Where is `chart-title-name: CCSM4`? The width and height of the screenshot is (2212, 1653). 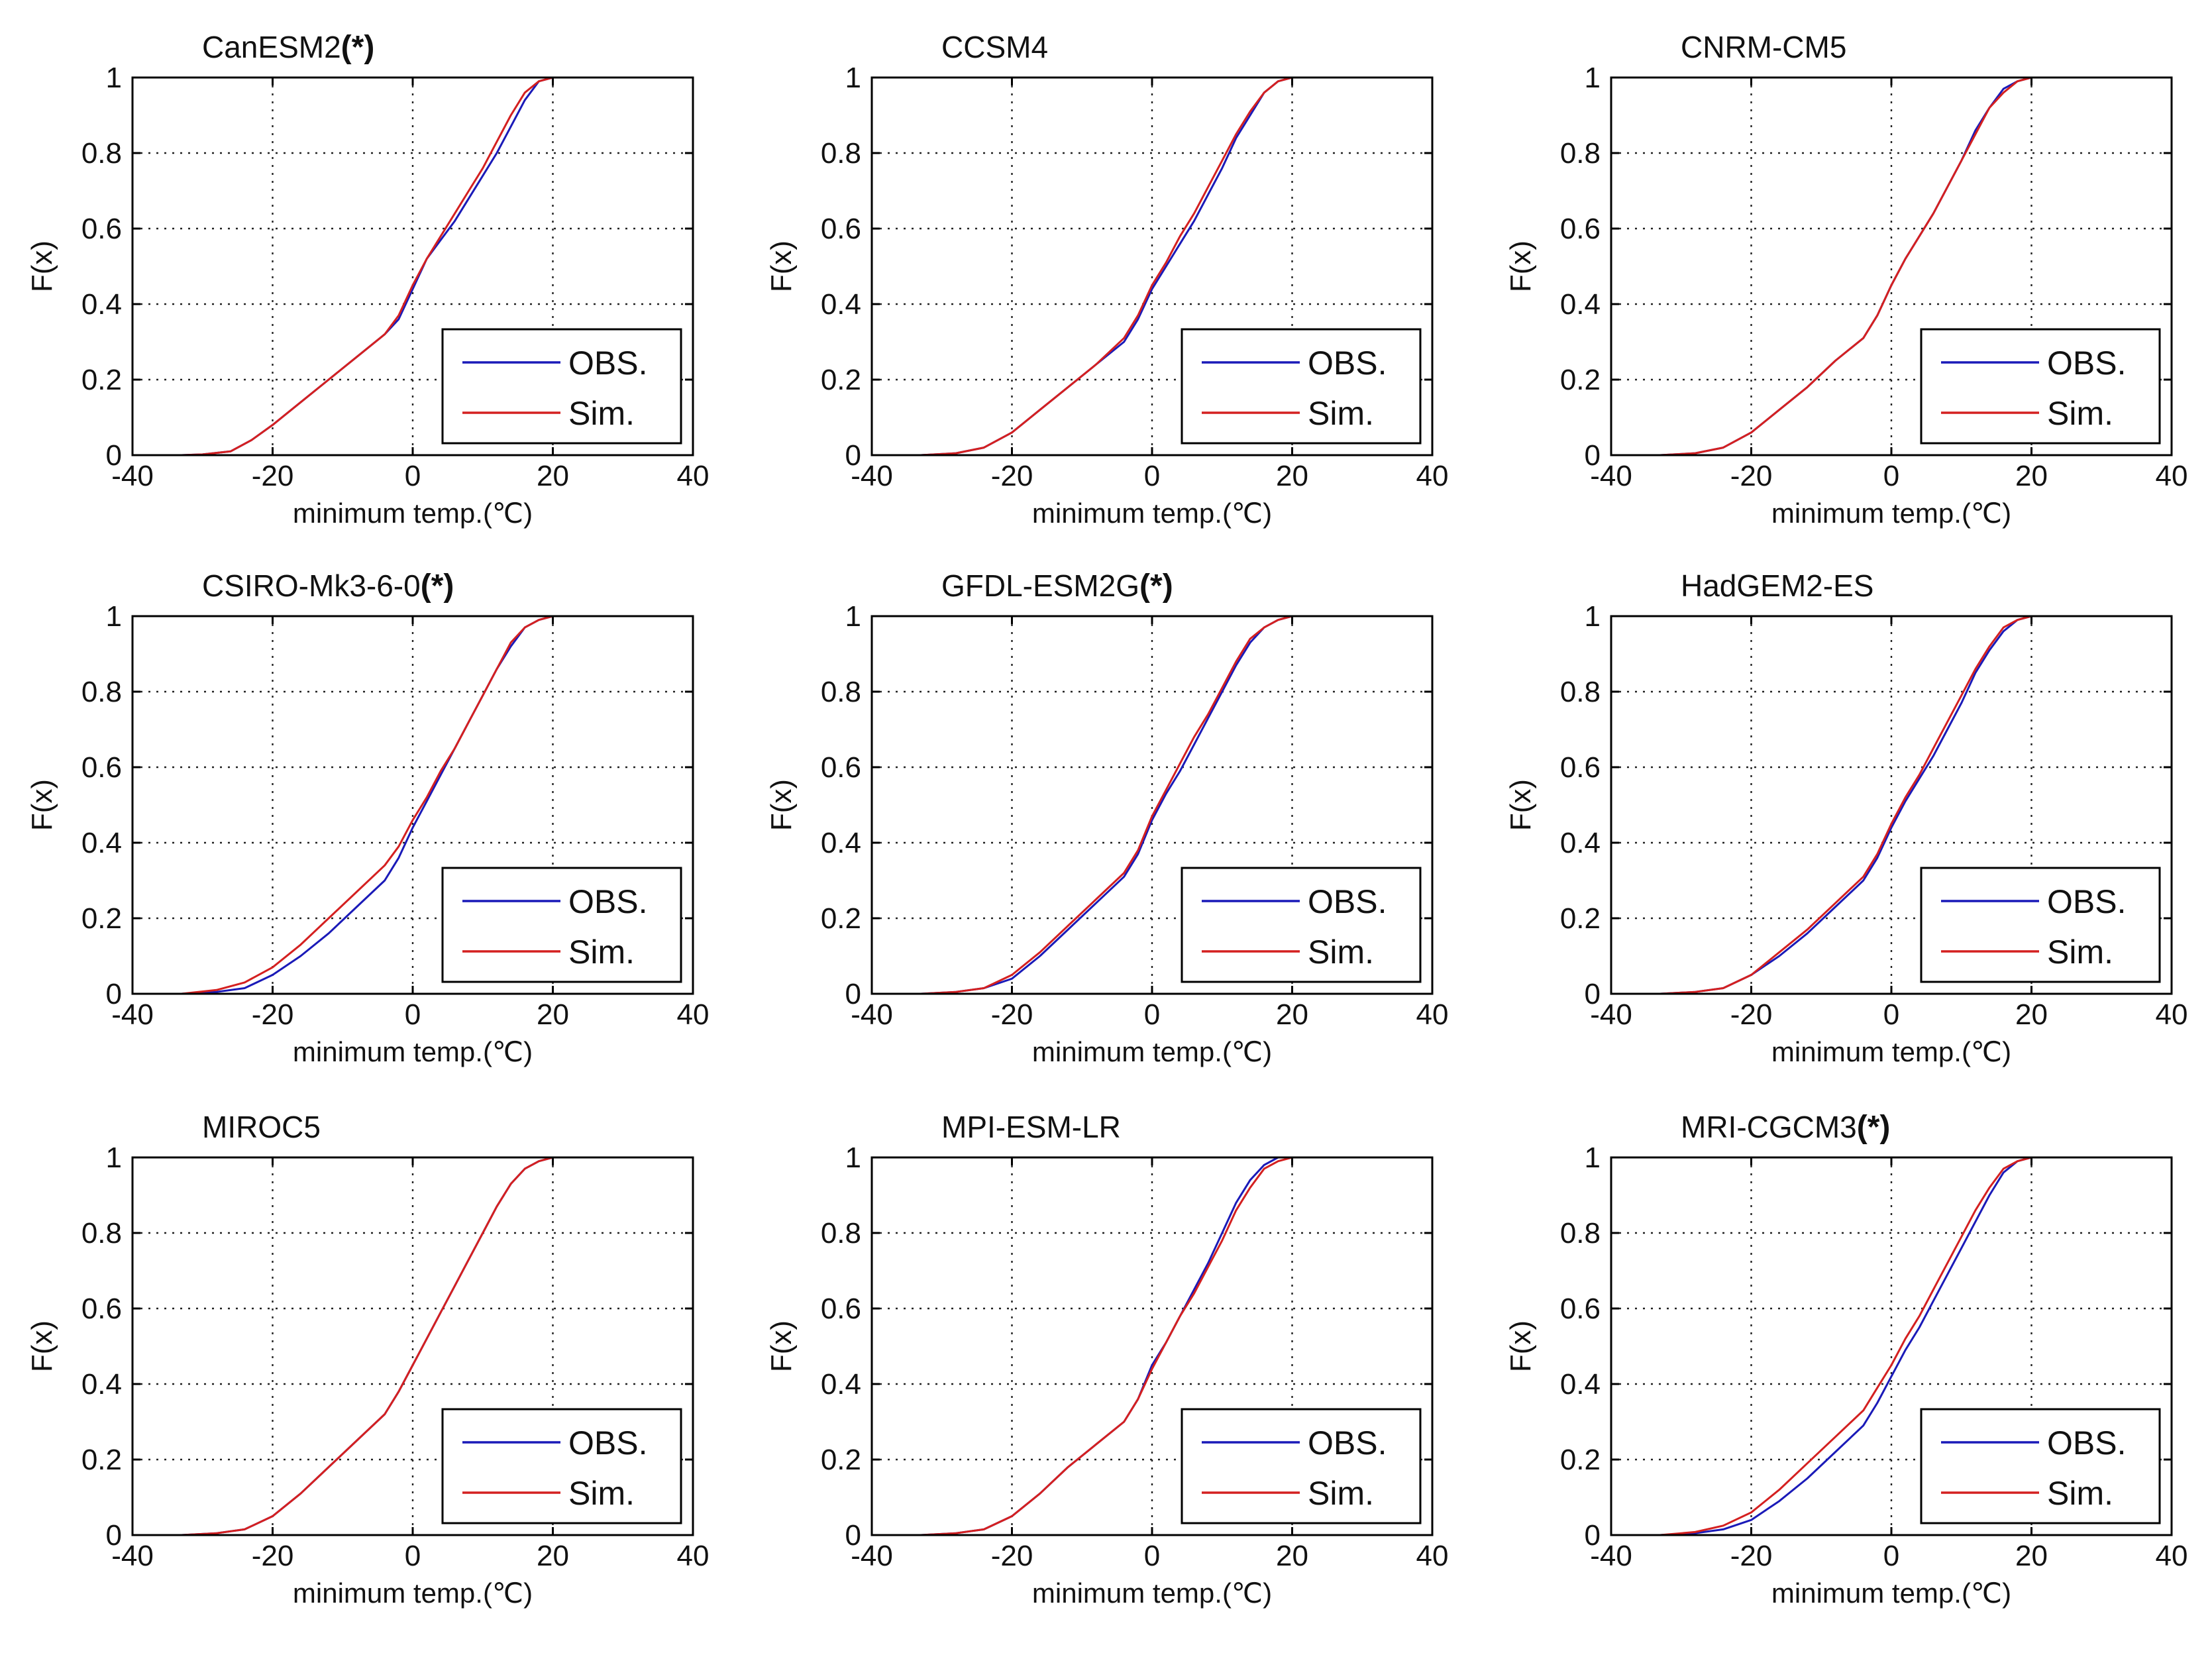
chart-title-name: CCSM4 is located at coordinates (995, 47).